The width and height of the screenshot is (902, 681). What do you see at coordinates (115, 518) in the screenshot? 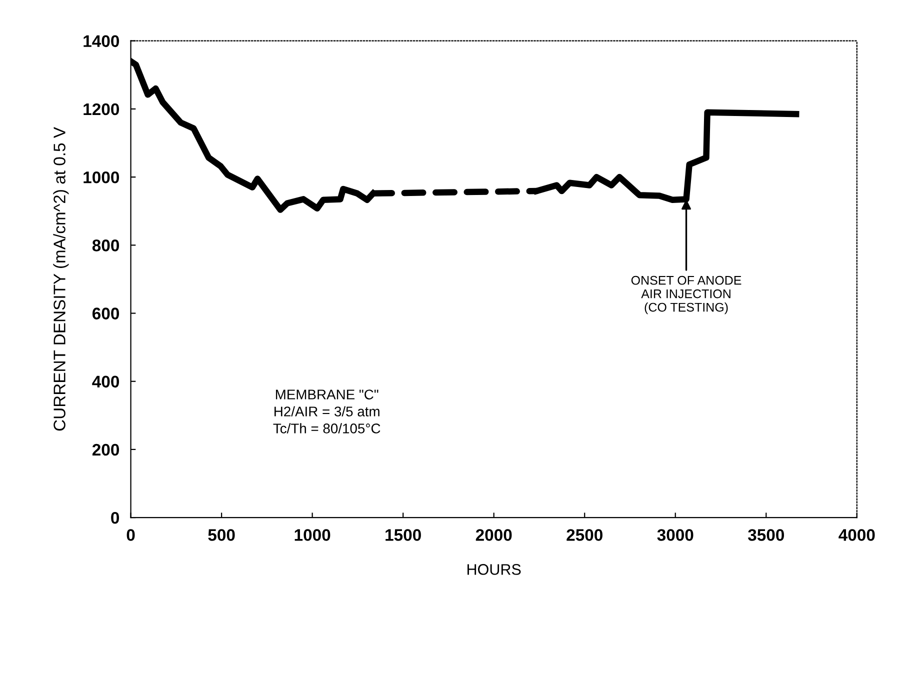
I see `y-tick-label: 0` at bounding box center [115, 518].